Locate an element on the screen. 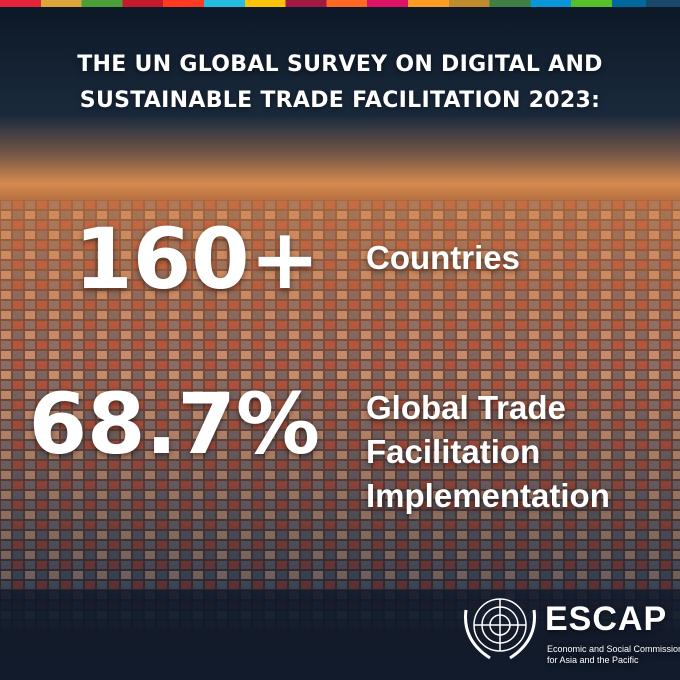  un-emblem is located at coordinates (500, 629).